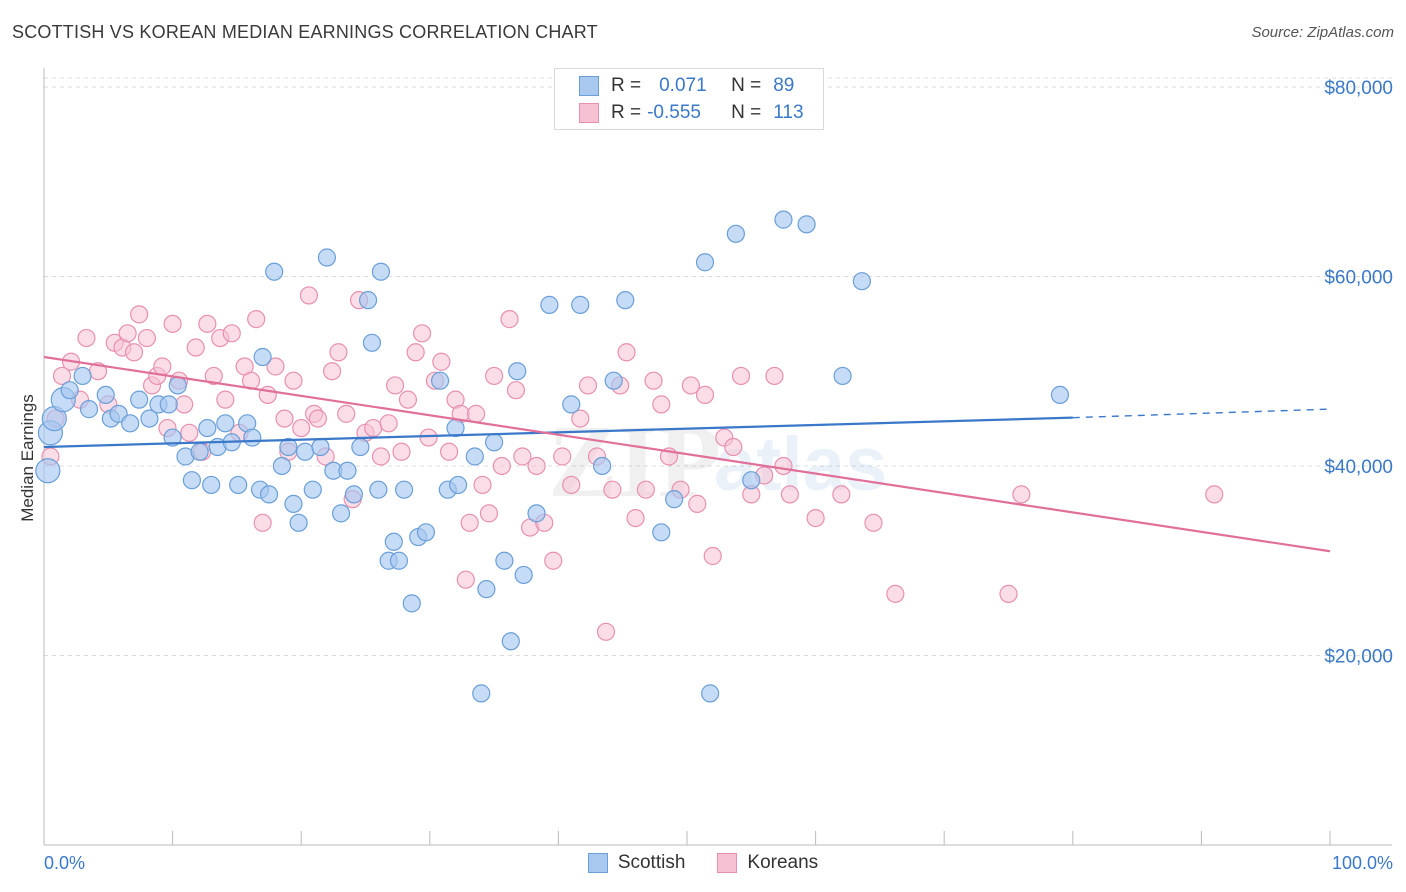 The height and width of the screenshot is (892, 1406). I want to click on stats-legend: R = 0.071 N = 89 R = -0.555 N = 113, so click(689, 99).